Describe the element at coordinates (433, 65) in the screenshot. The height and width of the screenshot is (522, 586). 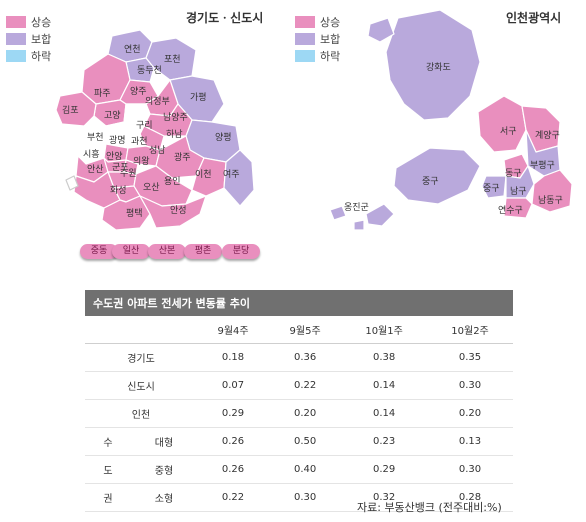
I see `region-ganghwa` at that location.